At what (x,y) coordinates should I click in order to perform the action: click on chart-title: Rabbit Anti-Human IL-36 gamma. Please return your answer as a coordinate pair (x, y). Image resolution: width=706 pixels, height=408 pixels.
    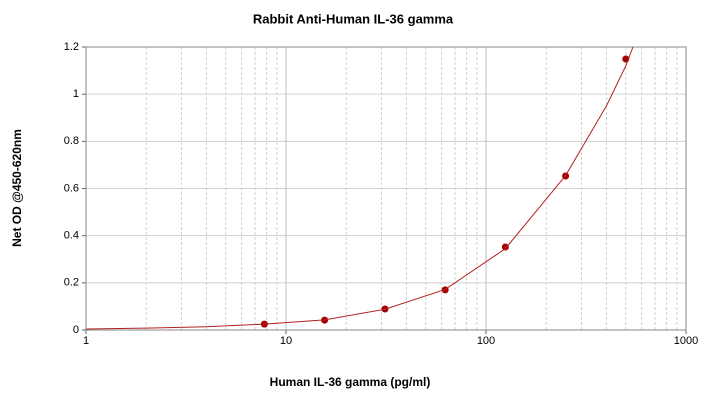
    Looking at the image, I should click on (353, 18).